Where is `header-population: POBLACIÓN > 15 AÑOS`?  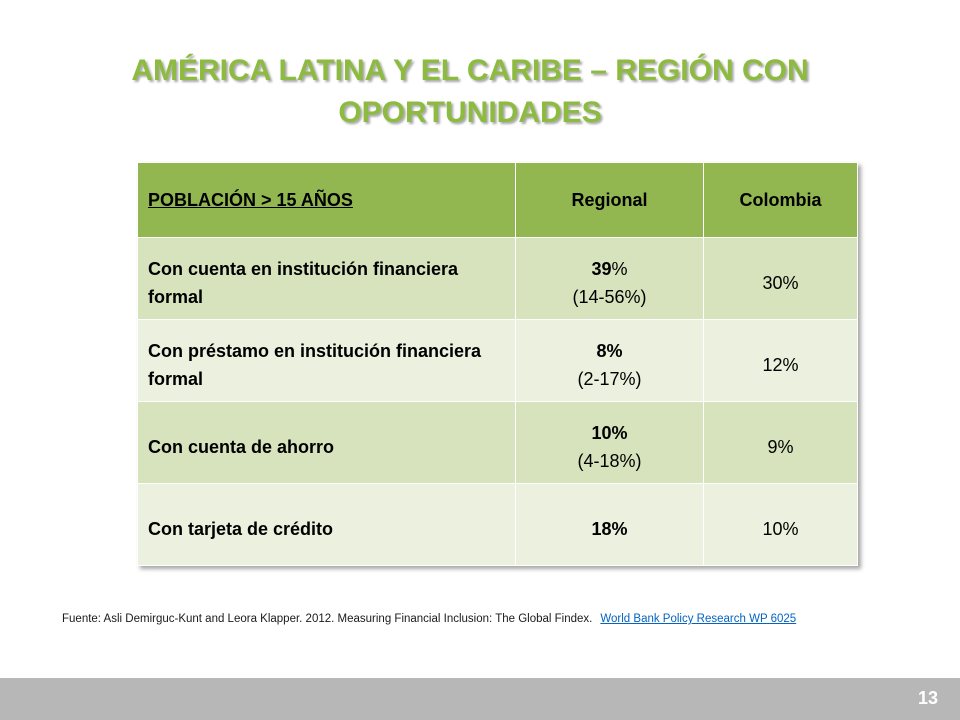
header-population: POBLACIÓN > 15 AÑOS is located at coordinates (326, 200).